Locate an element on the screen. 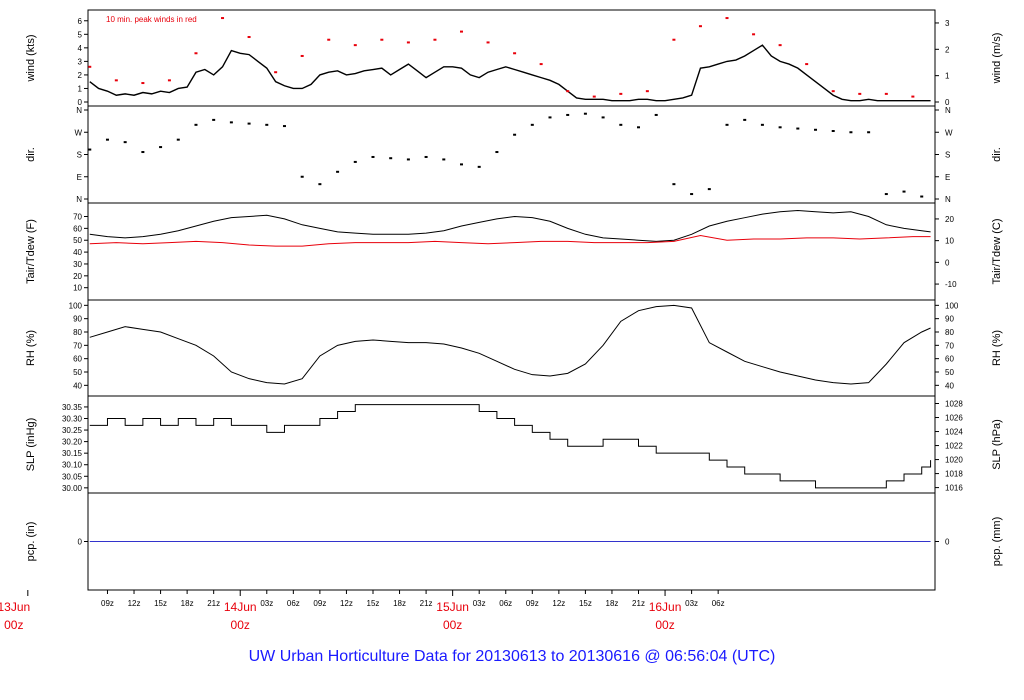 This screenshot has width=1024, height=700. y-tick-label-left-rh: 80 is located at coordinates (77, 332).